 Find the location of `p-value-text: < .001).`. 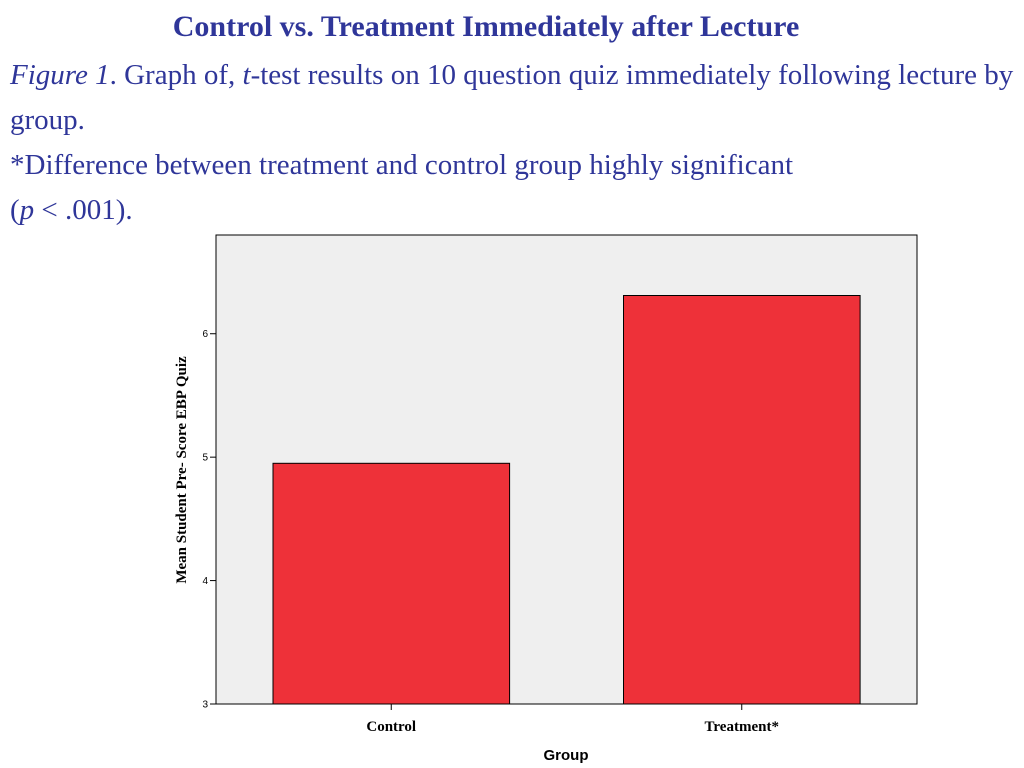

p-value-text: < .001). is located at coordinates (83, 210).